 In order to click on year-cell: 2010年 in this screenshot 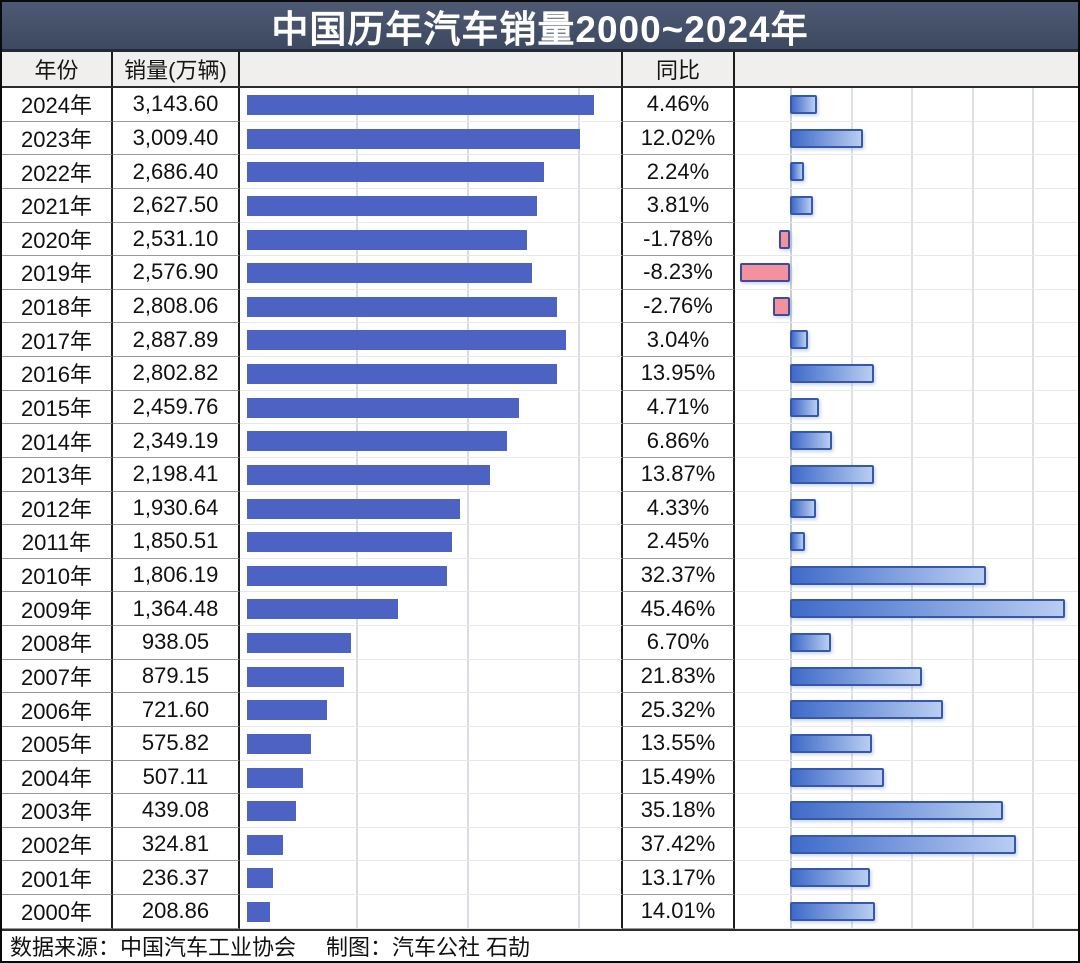, I will do `click(57, 575)`.